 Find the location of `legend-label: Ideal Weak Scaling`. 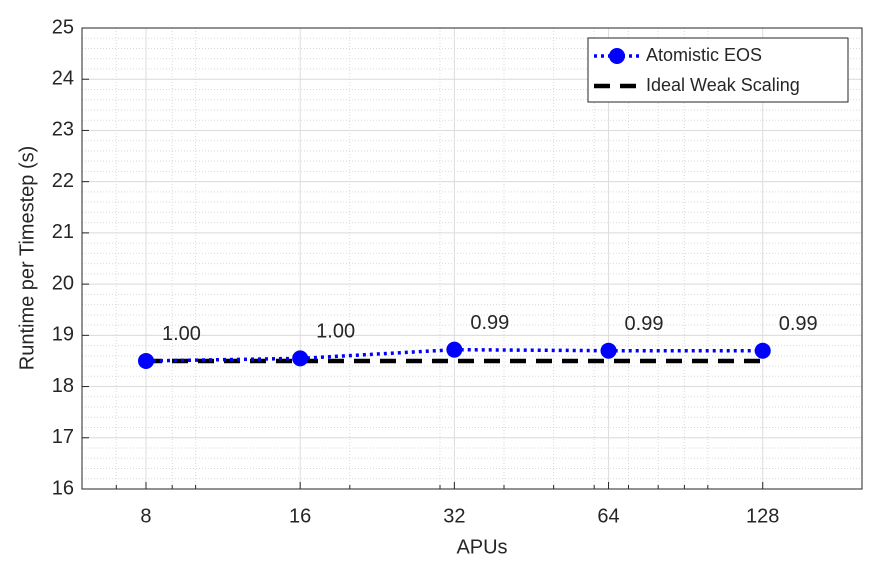

legend-label: Ideal Weak Scaling is located at coordinates (723, 85).